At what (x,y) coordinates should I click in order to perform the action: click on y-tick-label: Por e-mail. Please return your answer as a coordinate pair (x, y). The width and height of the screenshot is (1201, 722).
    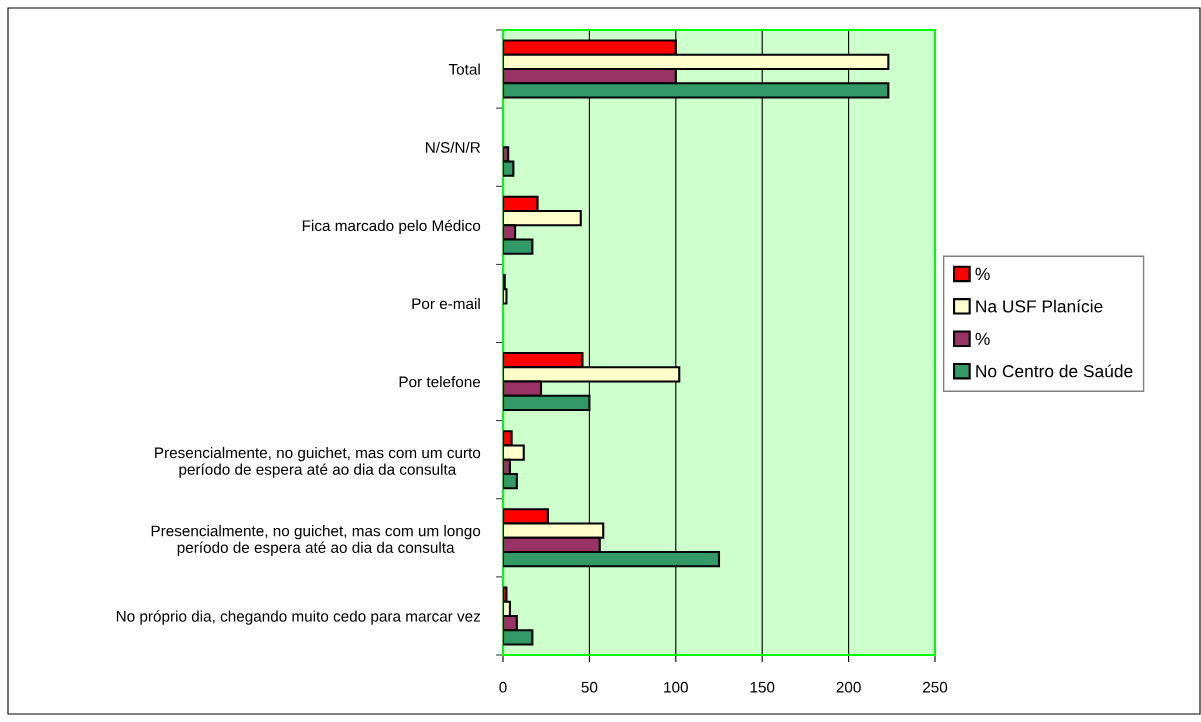
    Looking at the image, I should click on (446, 303).